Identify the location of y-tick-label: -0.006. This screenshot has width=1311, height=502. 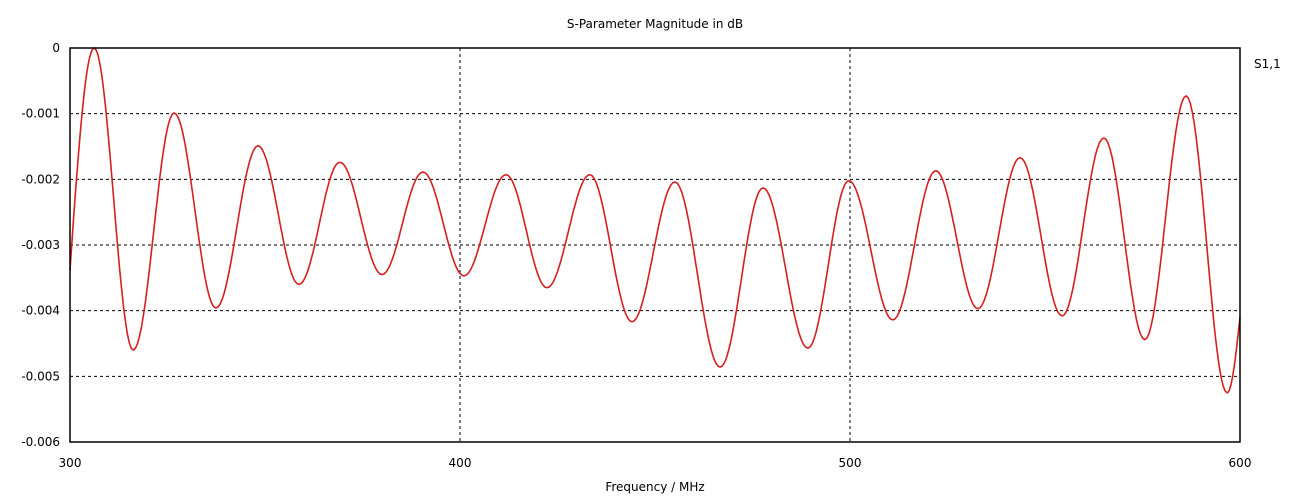
(40, 442).